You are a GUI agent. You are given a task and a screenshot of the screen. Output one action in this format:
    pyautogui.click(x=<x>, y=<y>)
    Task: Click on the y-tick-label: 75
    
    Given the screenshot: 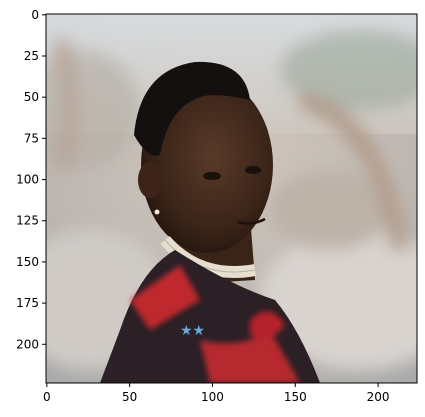 What is the action you would take?
    pyautogui.click(x=31, y=138)
    